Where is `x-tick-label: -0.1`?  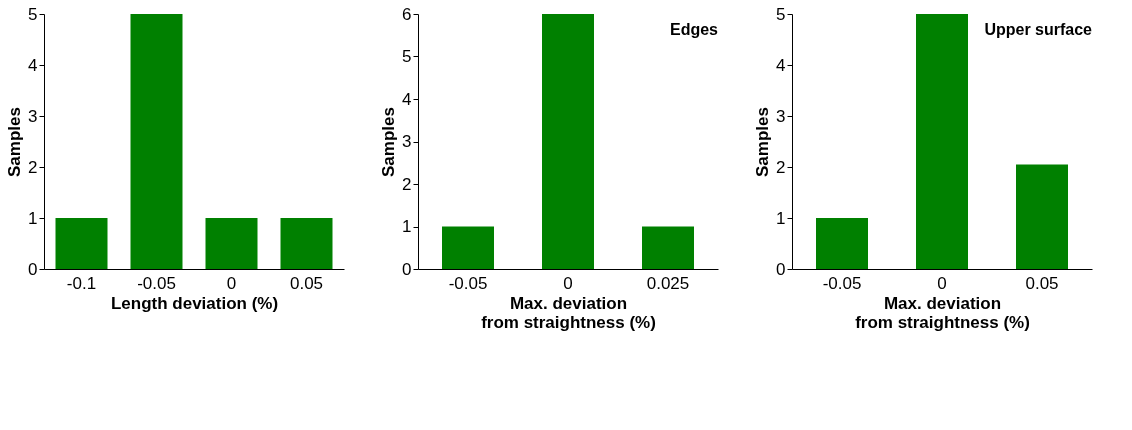 x-tick-label: -0.1 is located at coordinates (81, 283).